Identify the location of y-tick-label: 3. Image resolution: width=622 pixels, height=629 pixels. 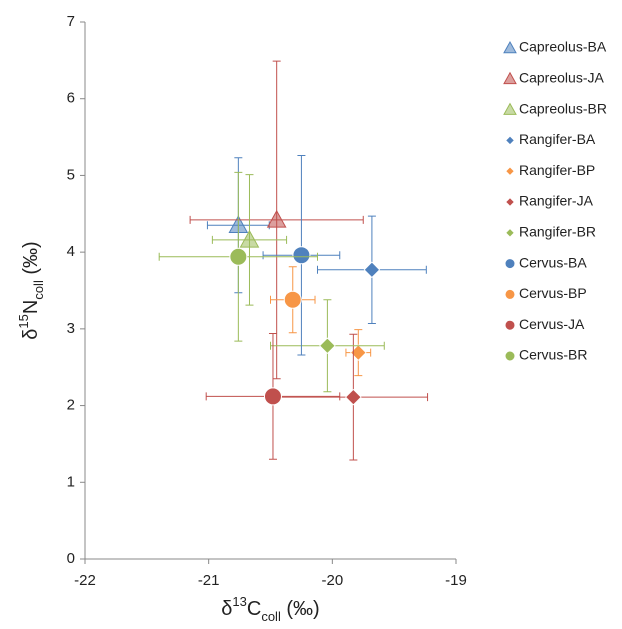
(71, 328).